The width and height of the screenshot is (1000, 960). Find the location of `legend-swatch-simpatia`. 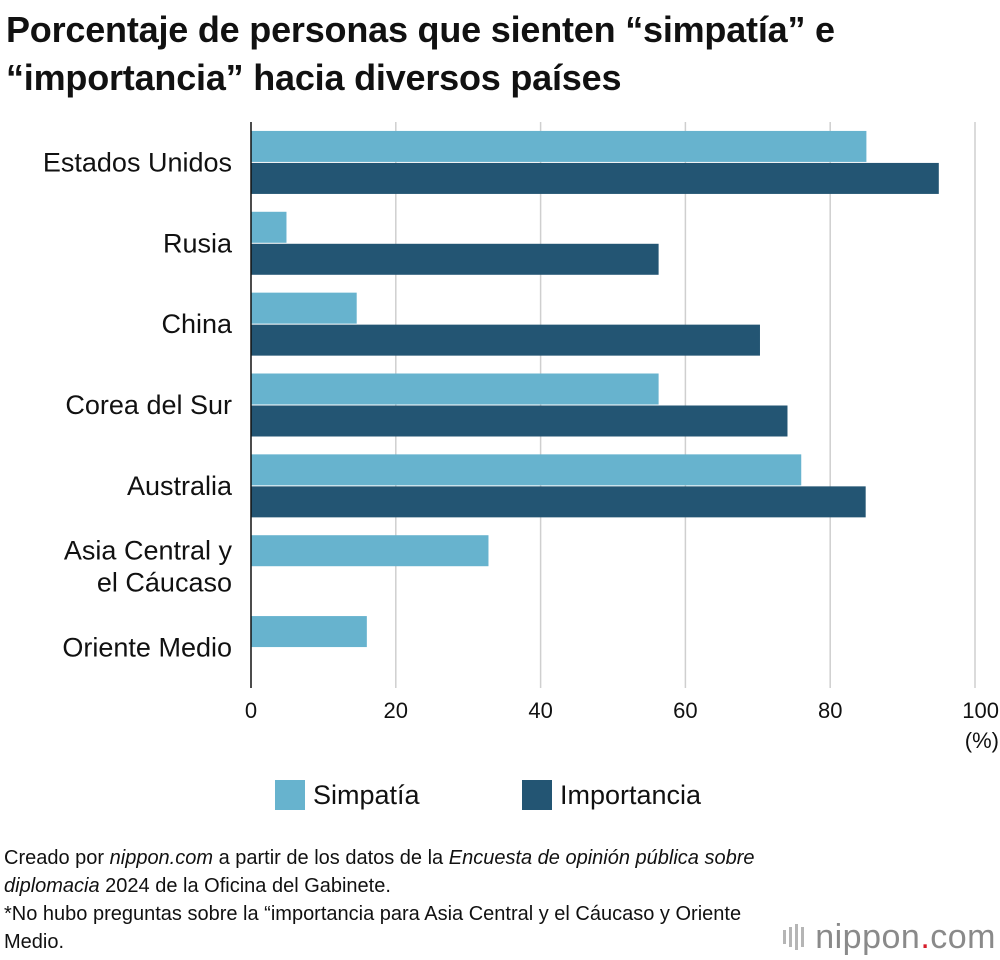

legend-swatch-simpatia is located at coordinates (290, 795).